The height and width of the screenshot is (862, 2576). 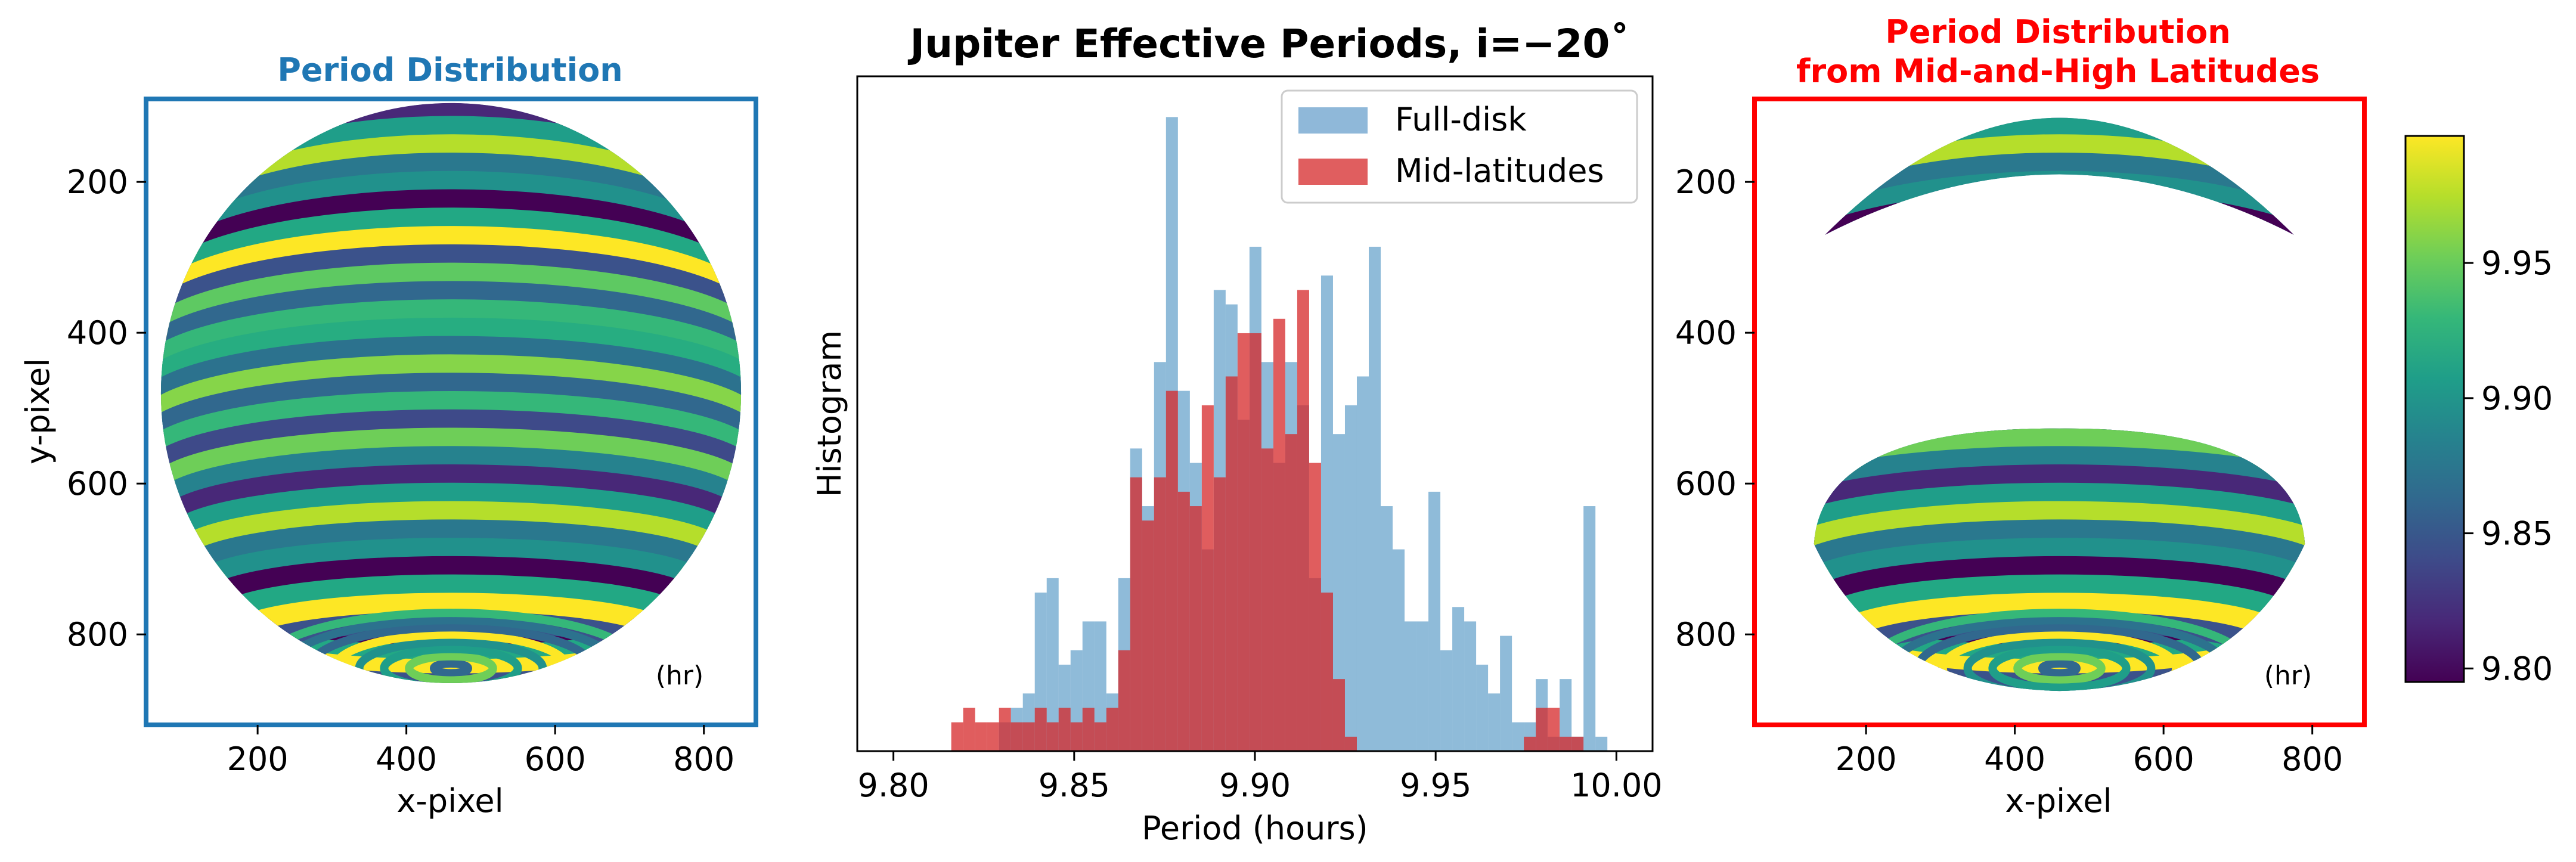 What do you see at coordinates (1706, 484) in the screenshot?
I see `right-ytick-label: 600` at bounding box center [1706, 484].